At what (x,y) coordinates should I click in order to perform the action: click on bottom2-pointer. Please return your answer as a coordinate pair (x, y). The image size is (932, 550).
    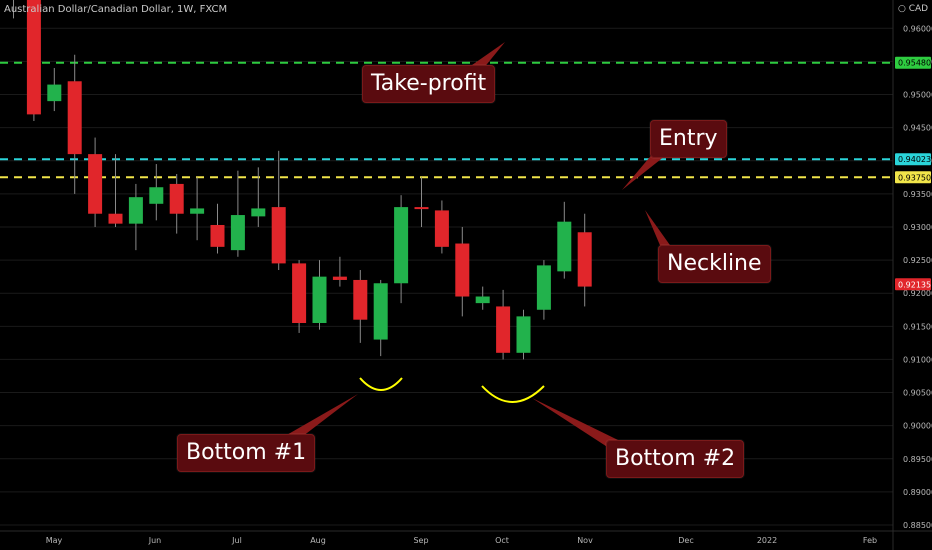
    Looking at the image, I should click on (575, 424).